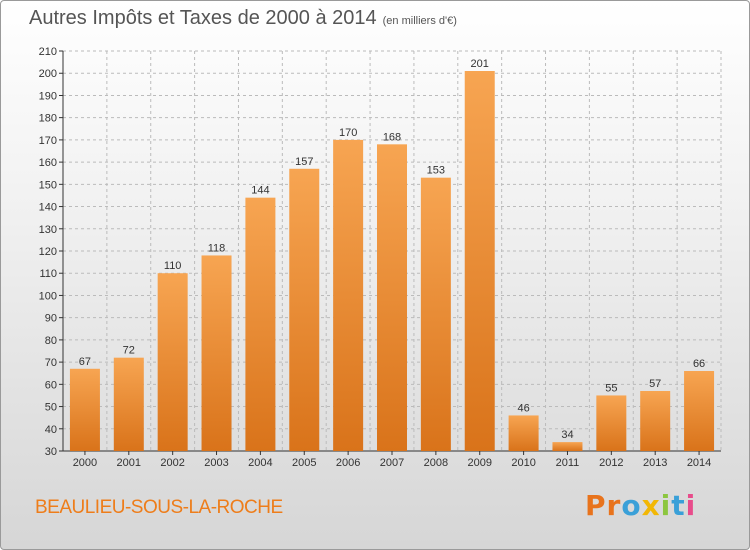 The width and height of the screenshot is (750, 550). What do you see at coordinates (48, 74) in the screenshot?
I see `y-tick-label: 200` at bounding box center [48, 74].